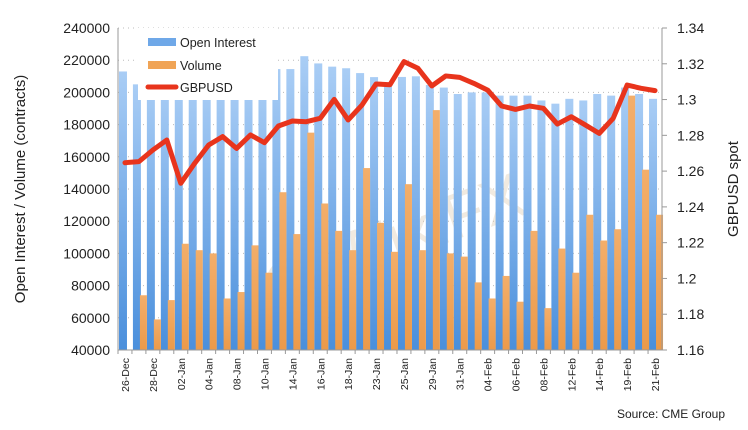 The height and width of the screenshot is (430, 748). I want to click on source-note: Source: CME Group, so click(671, 414).